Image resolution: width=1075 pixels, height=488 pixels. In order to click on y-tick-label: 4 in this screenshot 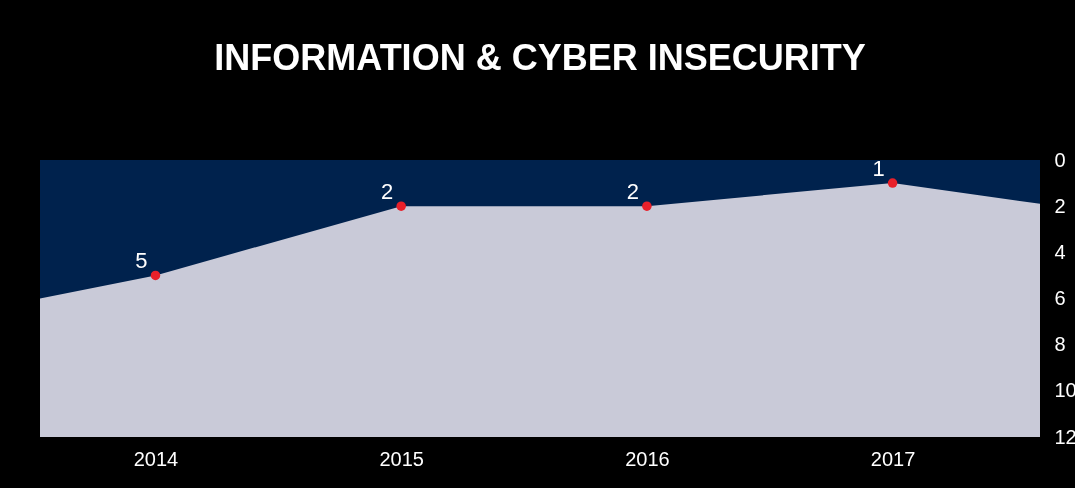, I will do `click(1060, 251)`.